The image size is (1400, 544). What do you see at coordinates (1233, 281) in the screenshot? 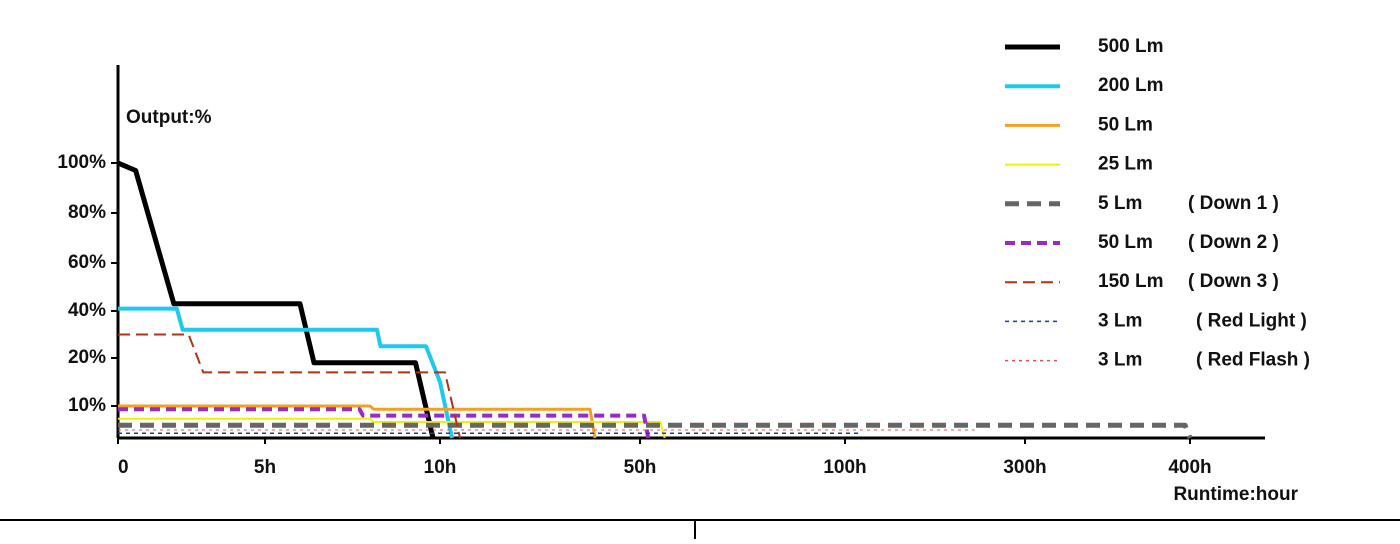
I see `legend-note: ( Down 3 )` at bounding box center [1233, 281].